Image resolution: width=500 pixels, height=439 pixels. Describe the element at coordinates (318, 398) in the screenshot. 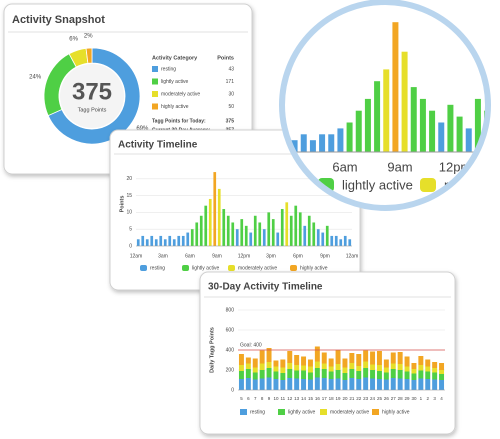

I see `x-tick-label: 16` at that location.